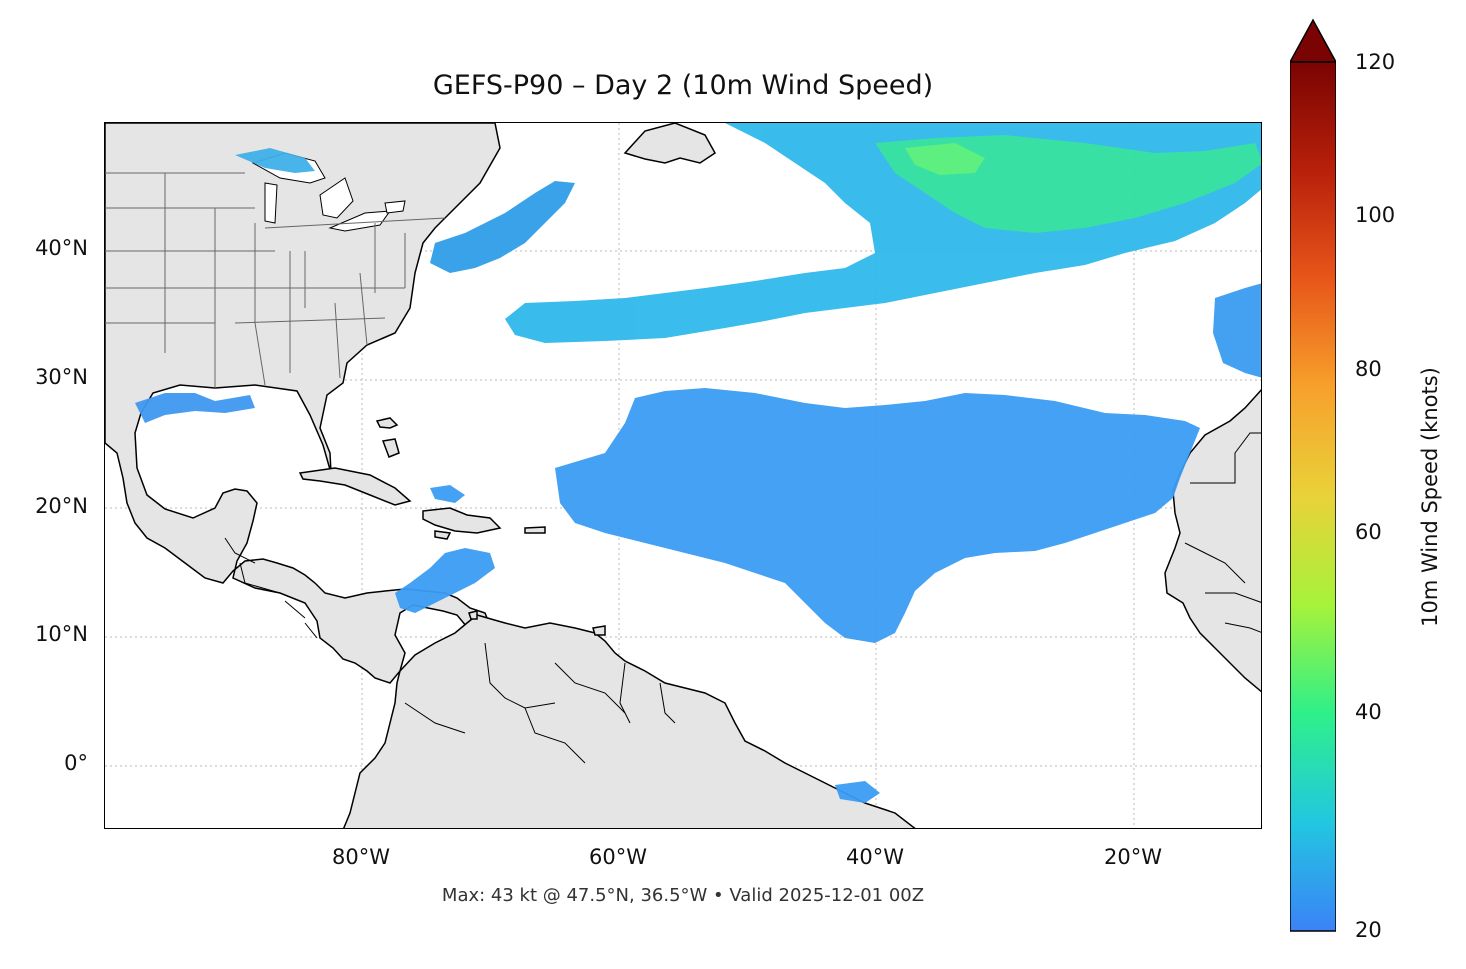  Describe the element at coordinates (61, 634) in the screenshot. I see `lat-tick-label: 10°N` at that location.